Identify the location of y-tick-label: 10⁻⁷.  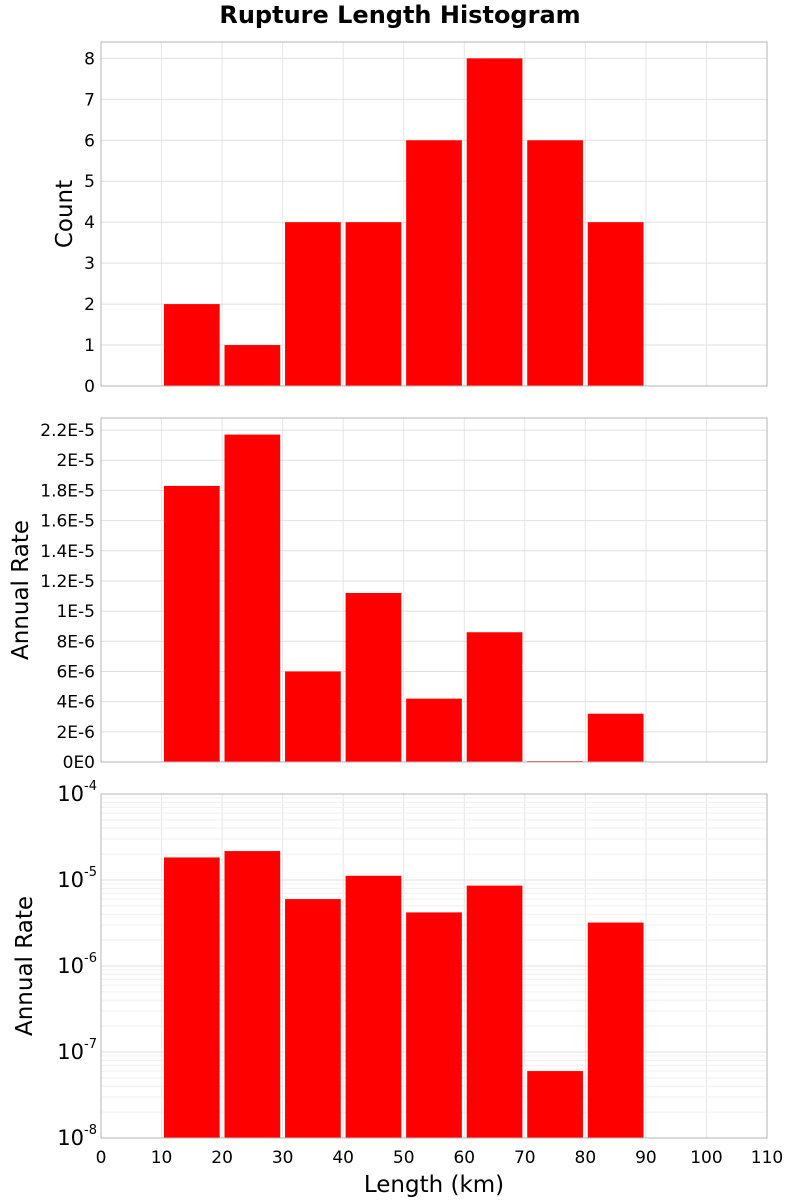
(77, 1050).